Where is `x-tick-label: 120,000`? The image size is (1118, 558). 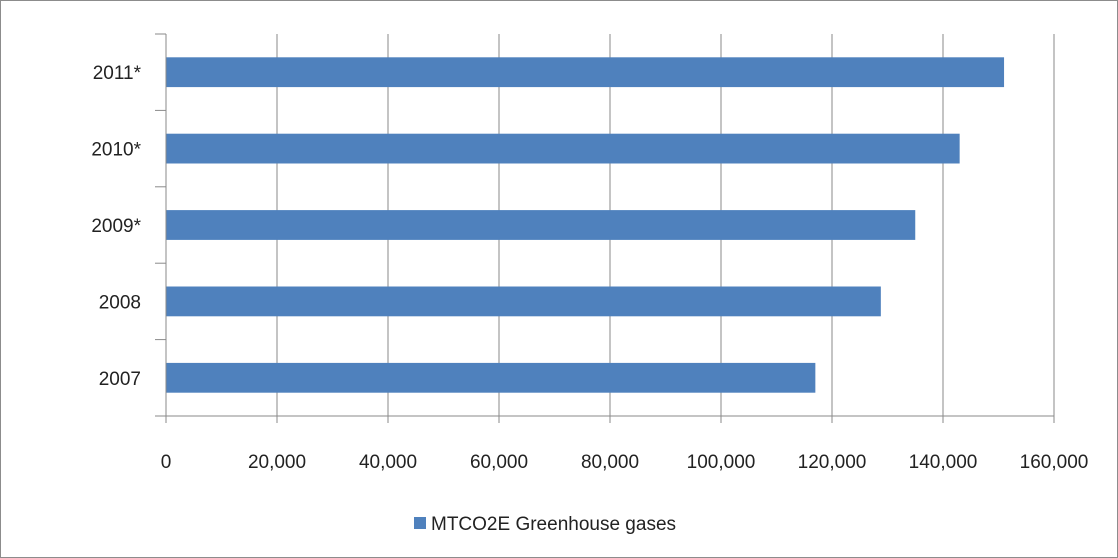
x-tick-label: 120,000 is located at coordinates (832, 462).